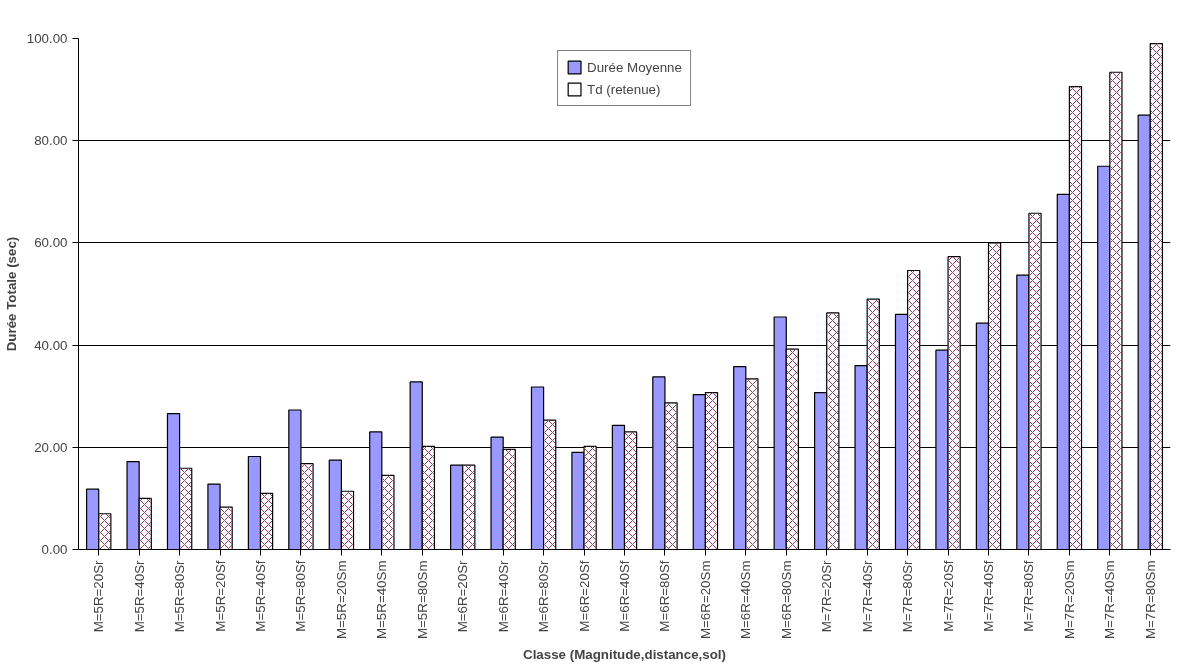  What do you see at coordinates (260, 596) in the screenshot?
I see `x-tick-label: M=5R=40Sf` at bounding box center [260, 596].